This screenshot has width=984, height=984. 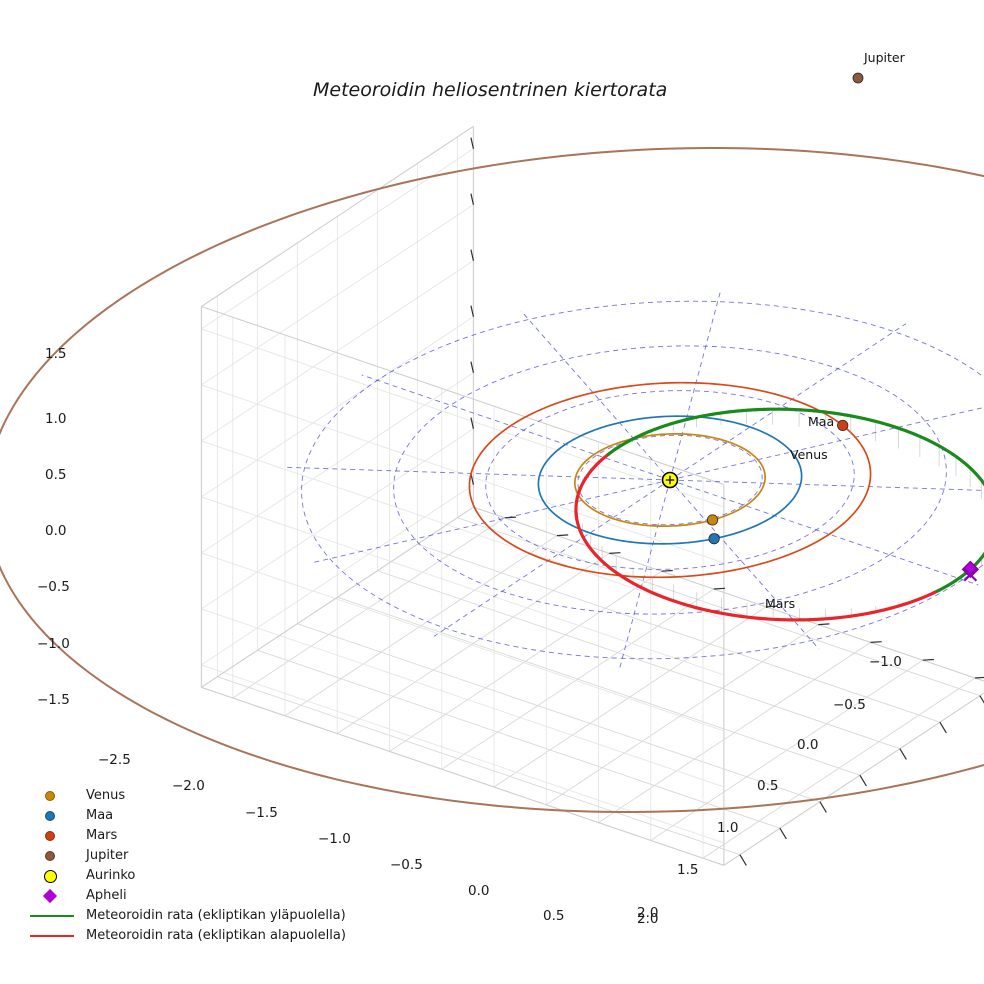 I want to click on z-axis-tick-label: −0.5, so click(x=53, y=587).